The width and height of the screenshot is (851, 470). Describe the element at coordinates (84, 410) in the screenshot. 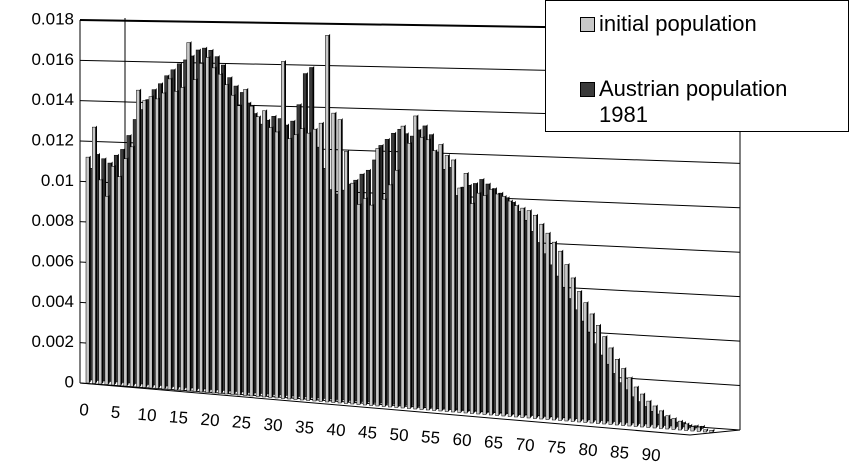

I see `x-tick-label: 0` at that location.